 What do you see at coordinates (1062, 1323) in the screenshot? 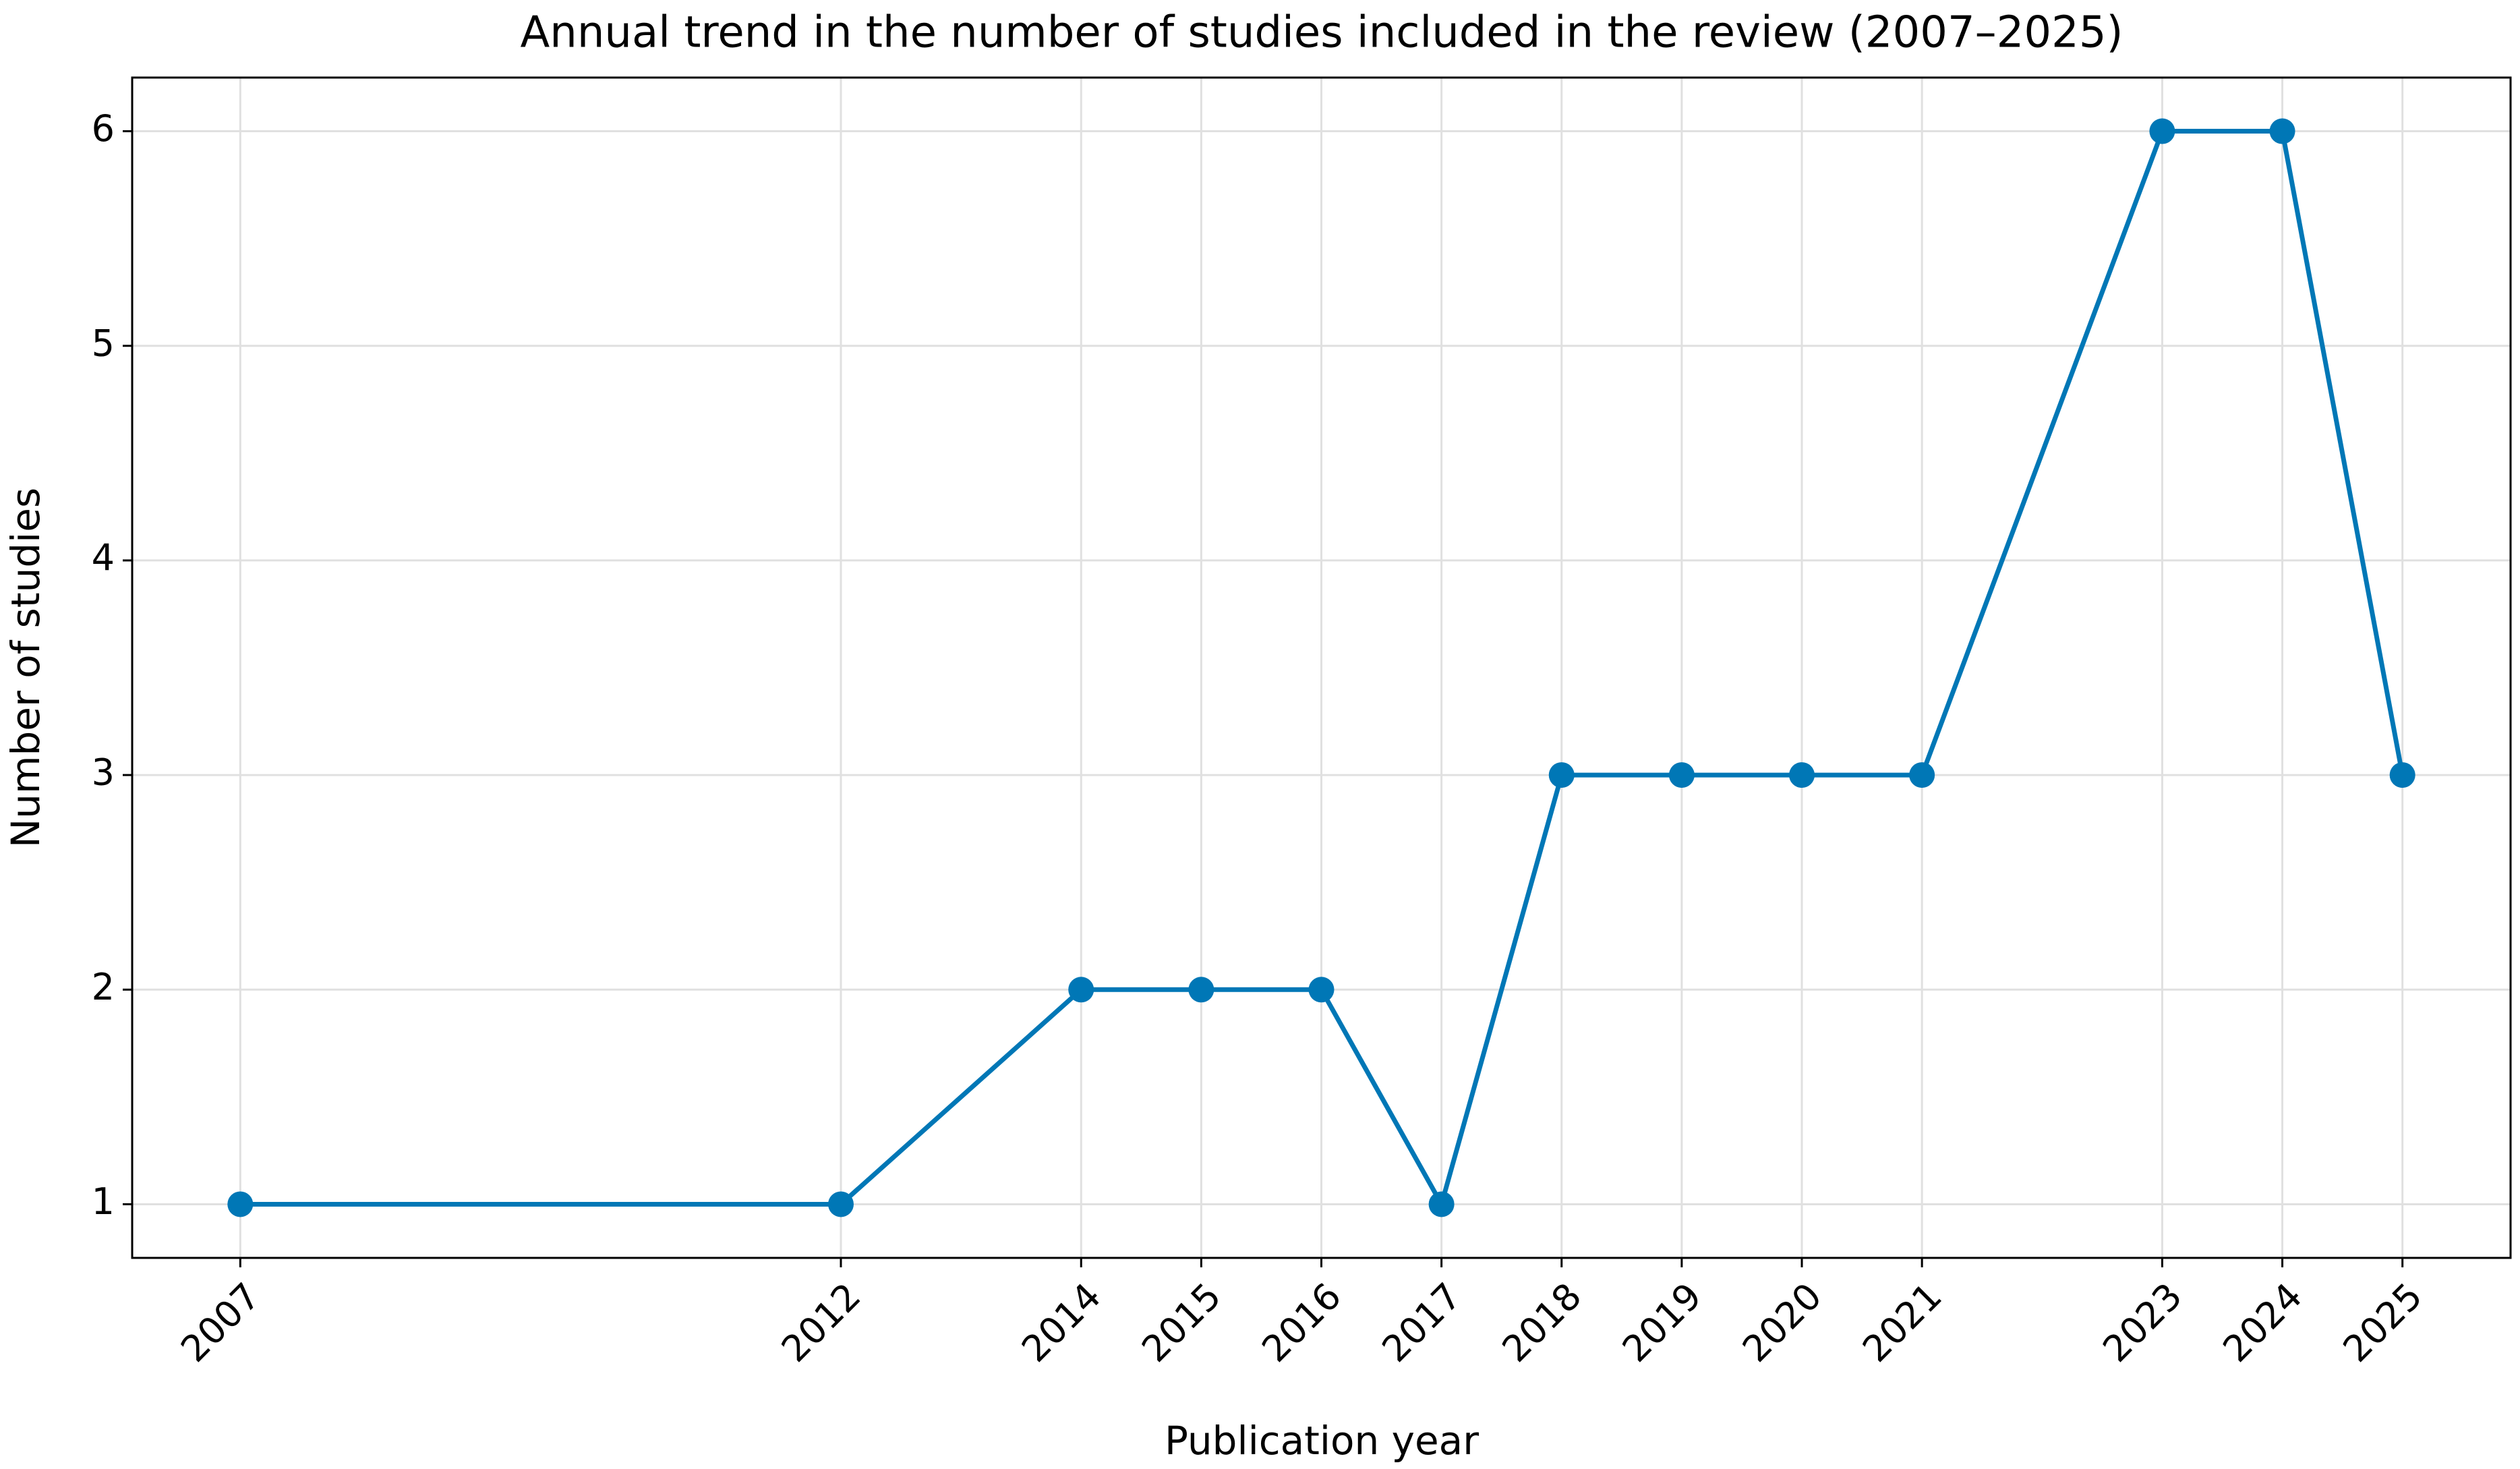
I see `x-tick-label: 2014` at bounding box center [1062, 1323].